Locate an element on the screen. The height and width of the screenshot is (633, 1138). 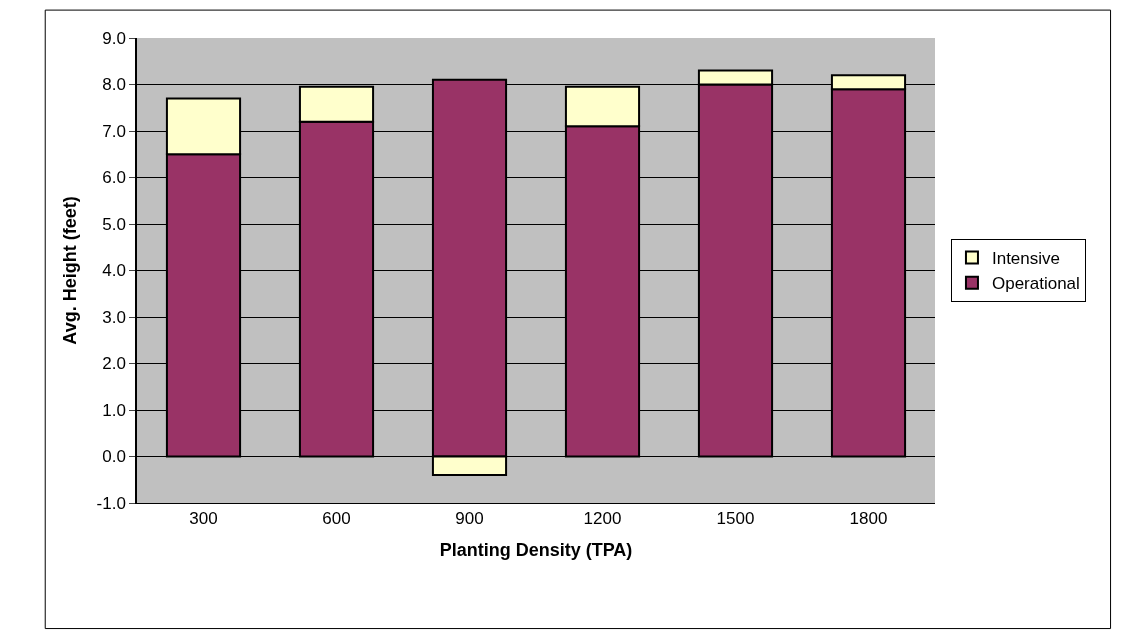
y-tick-label: 8.0 is located at coordinates (114, 85).